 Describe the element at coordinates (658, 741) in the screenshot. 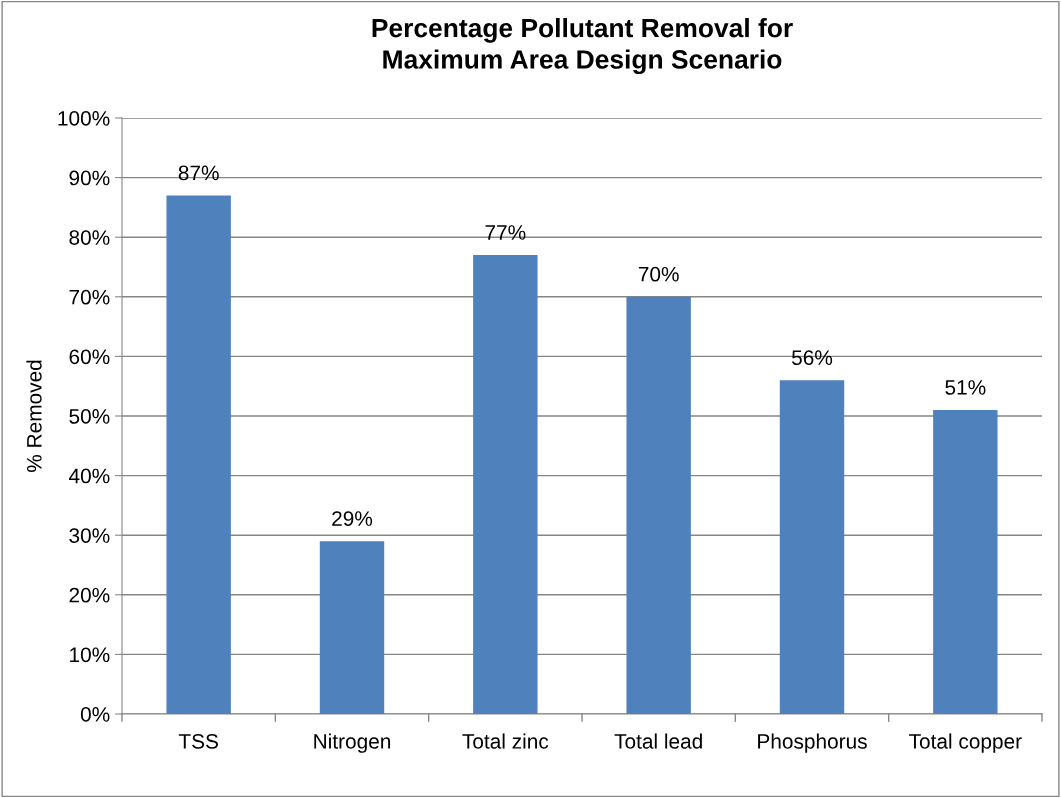

I see `x-tick-label: Total lead` at that location.